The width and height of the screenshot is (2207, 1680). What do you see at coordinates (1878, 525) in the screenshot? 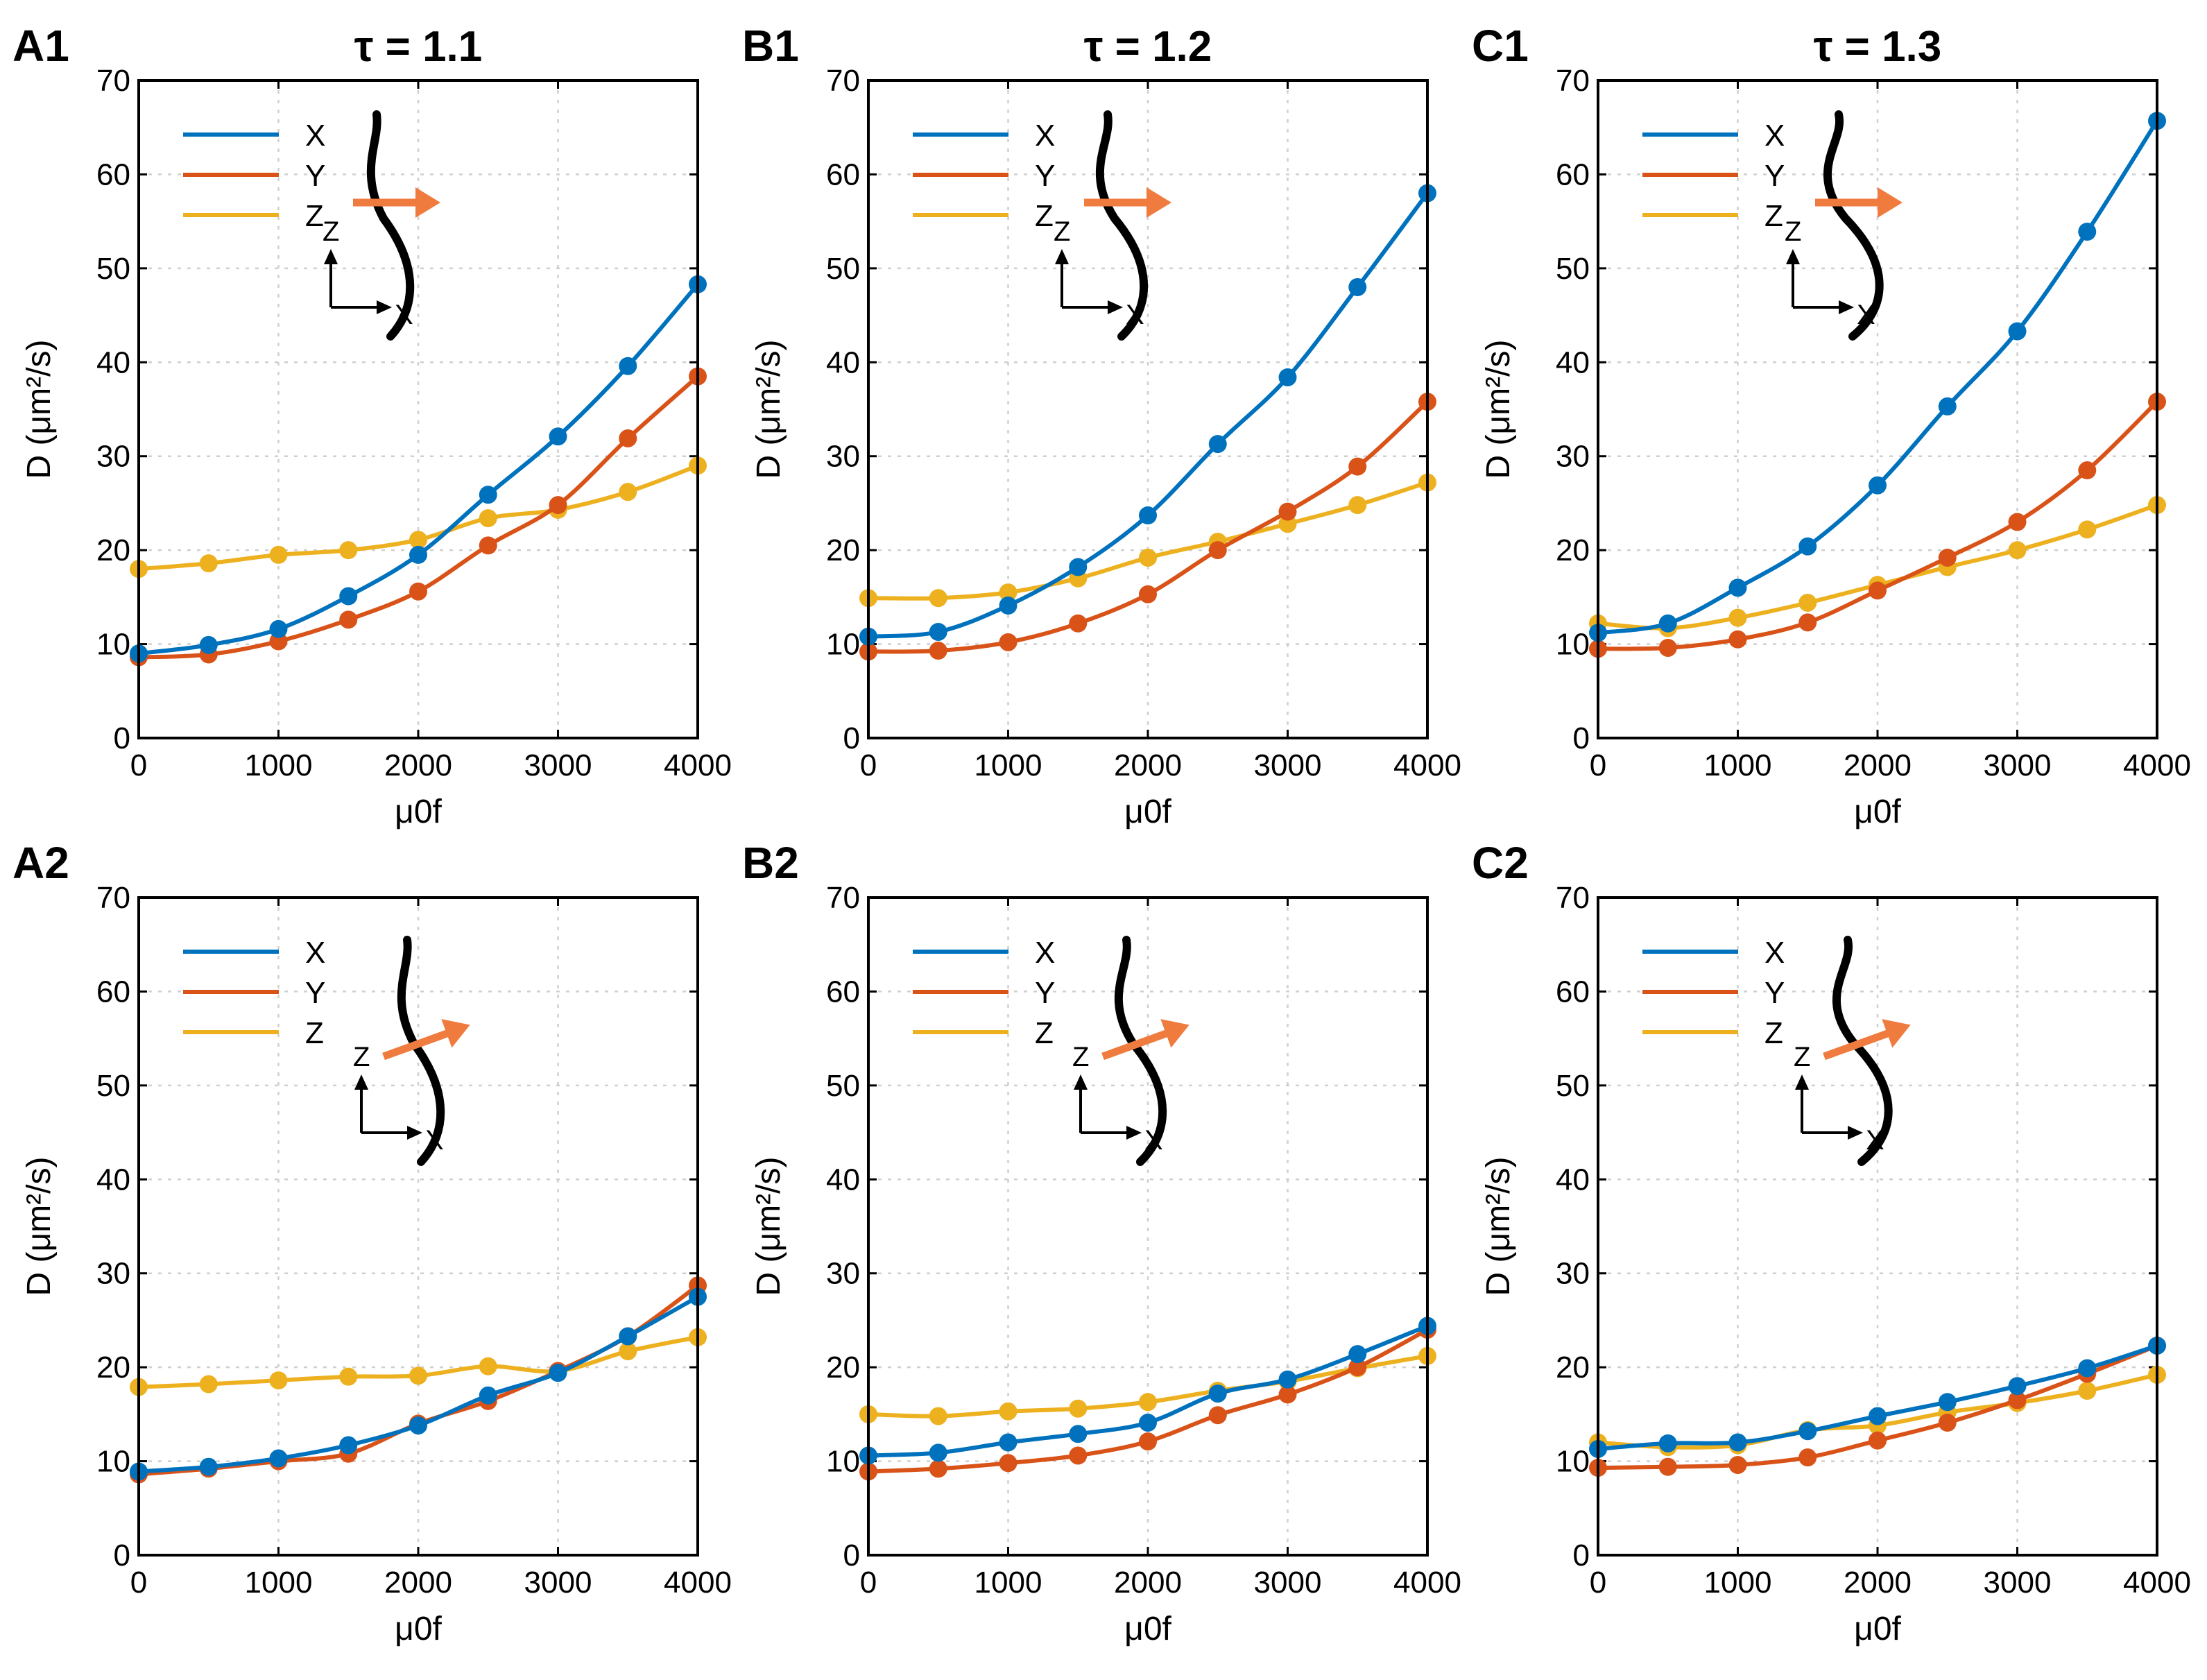
I see `series-y` at bounding box center [1878, 525].